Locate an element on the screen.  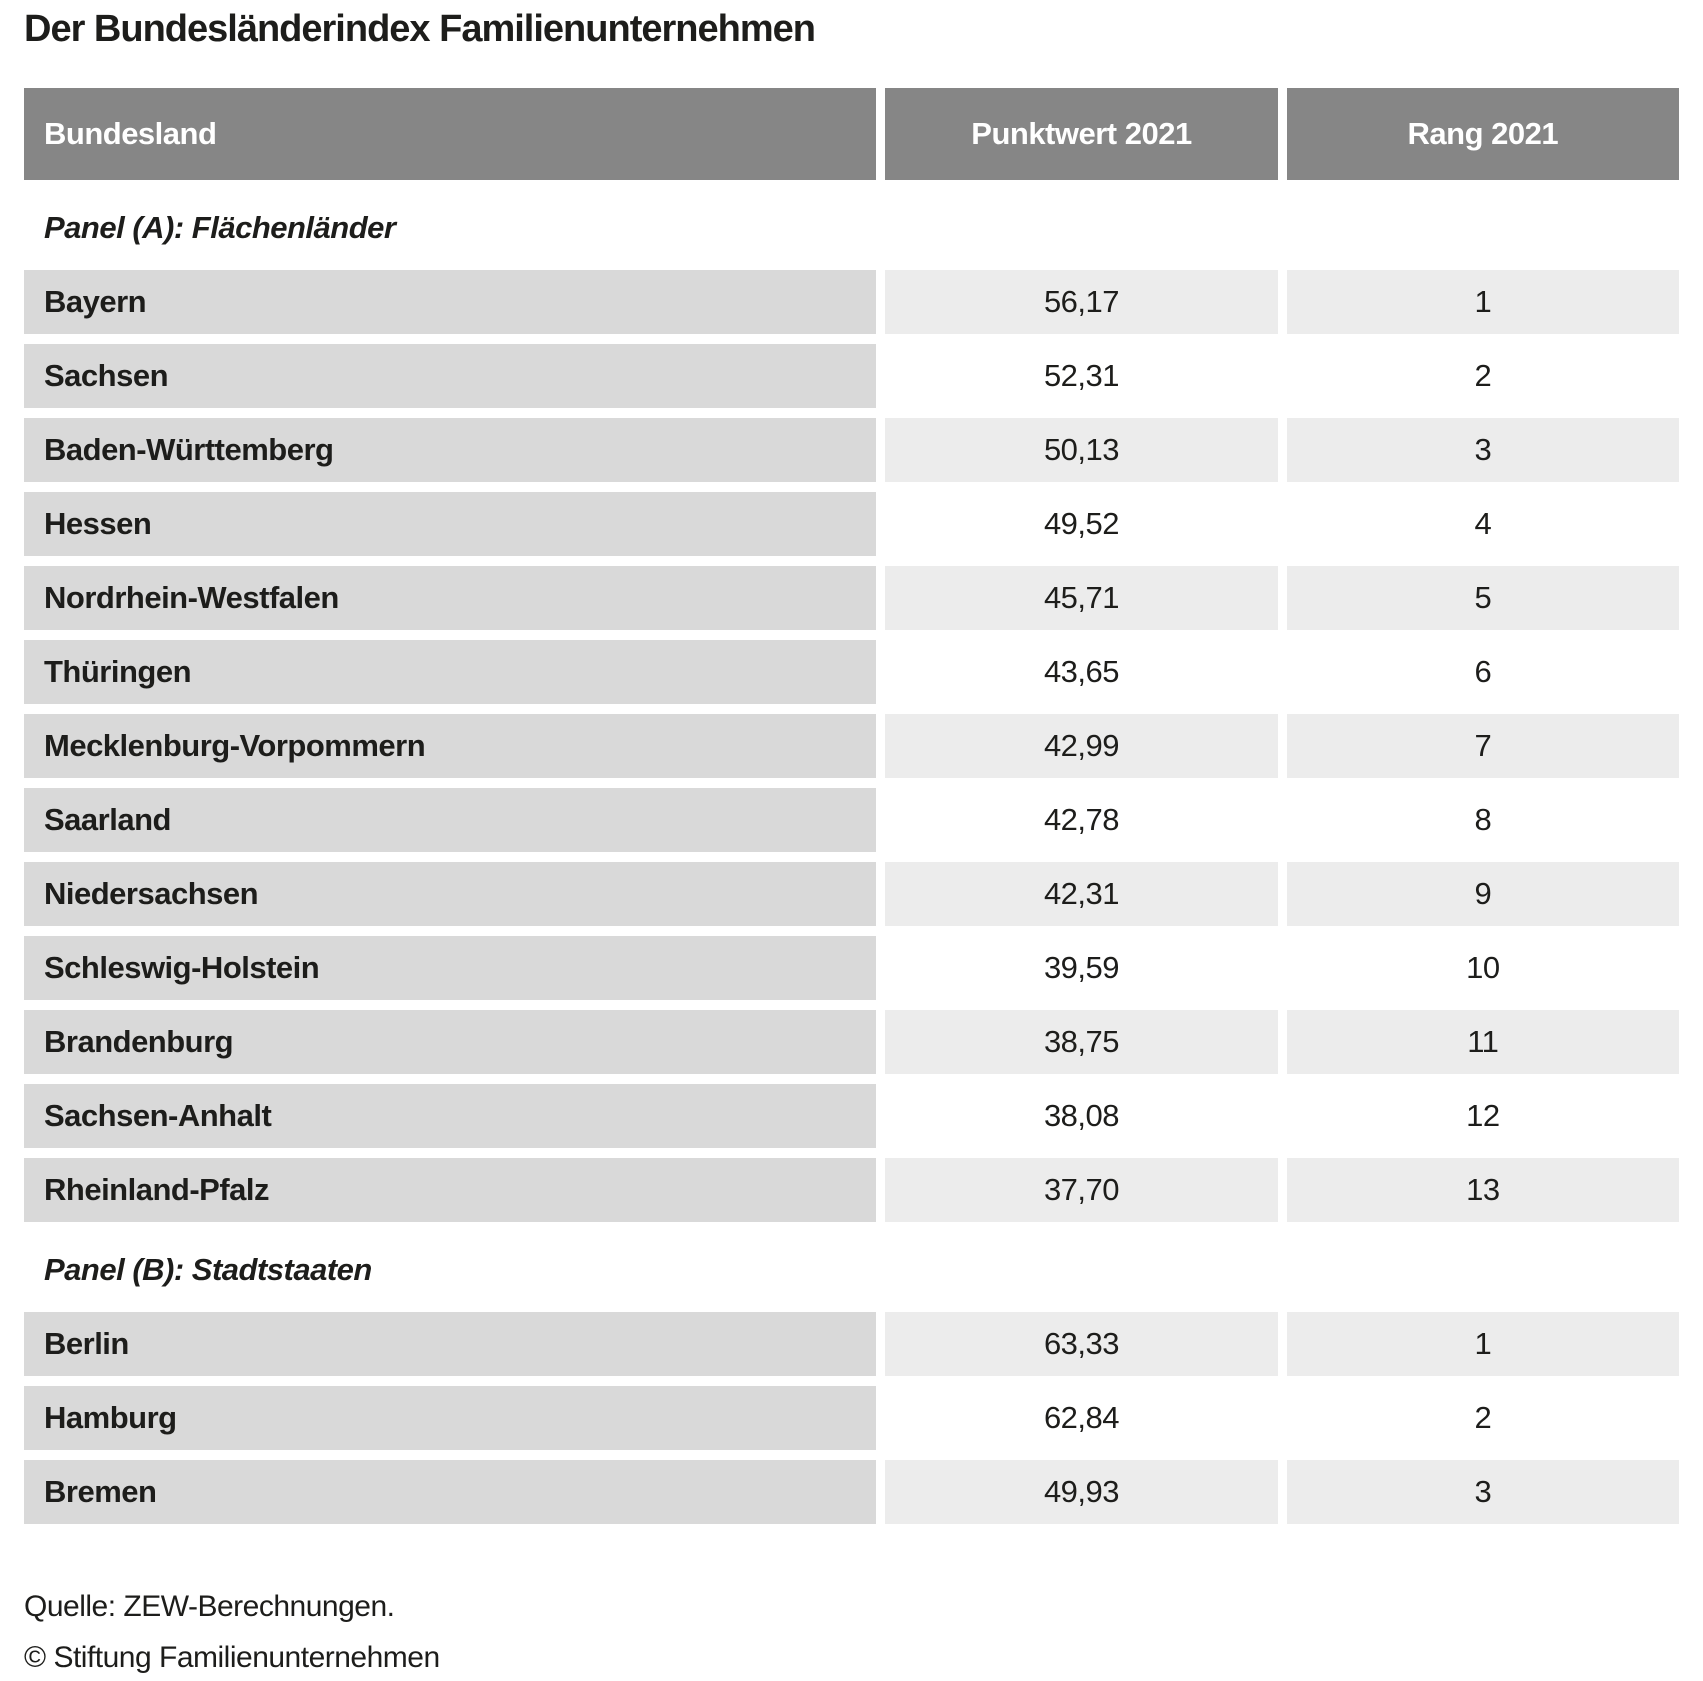
row-punktwert: 42,99 is located at coordinates (1081, 746).